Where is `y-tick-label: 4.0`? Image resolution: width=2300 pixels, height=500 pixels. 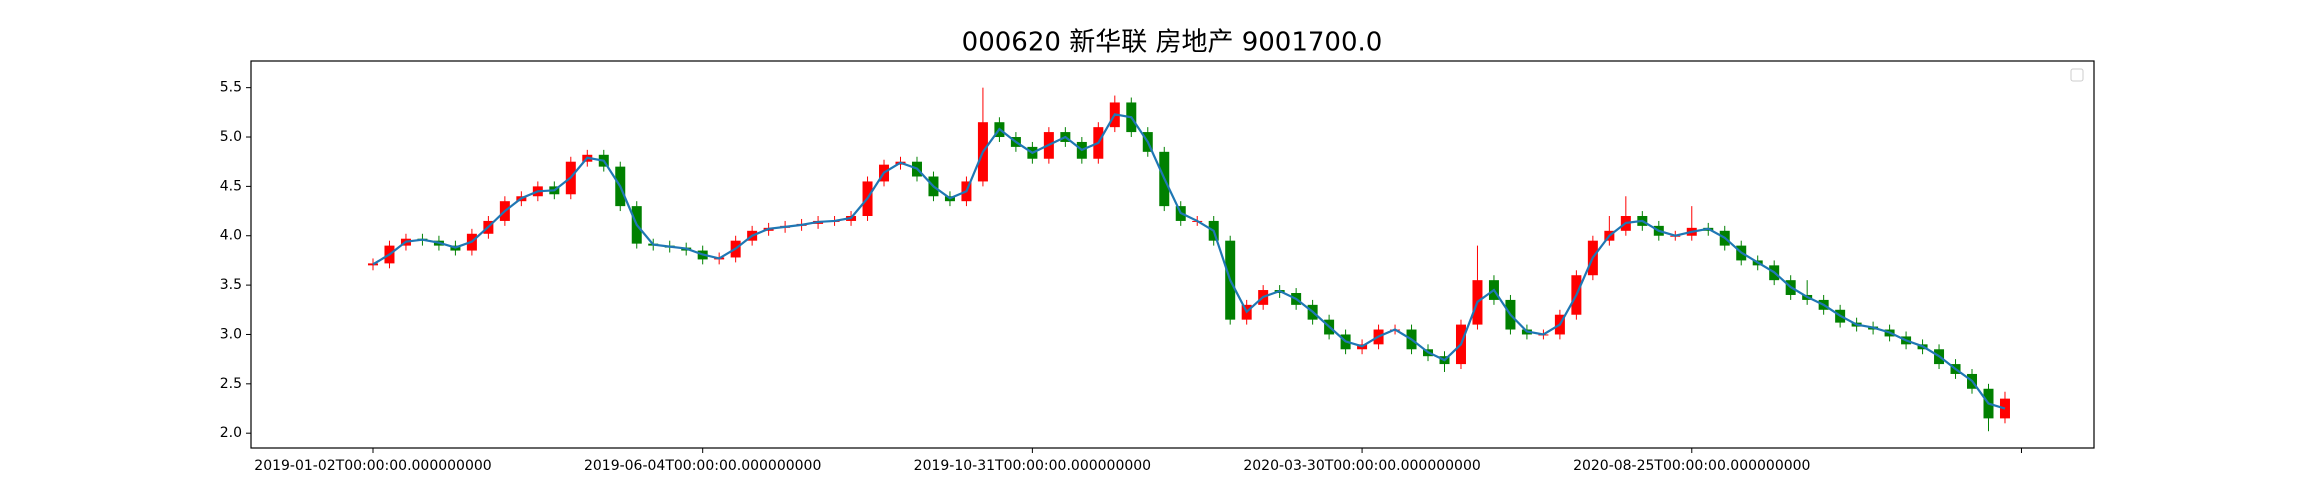 y-tick-label: 4.0 is located at coordinates (231, 236).